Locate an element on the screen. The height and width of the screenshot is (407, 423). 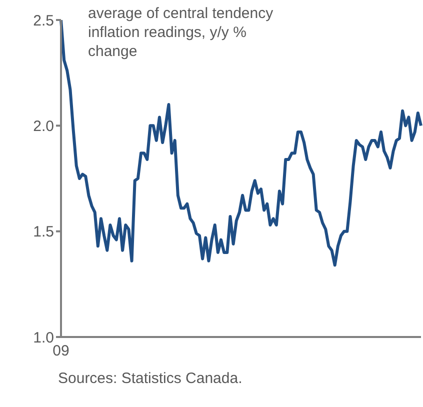
x-tick-label: 09 is located at coordinates (61, 351).